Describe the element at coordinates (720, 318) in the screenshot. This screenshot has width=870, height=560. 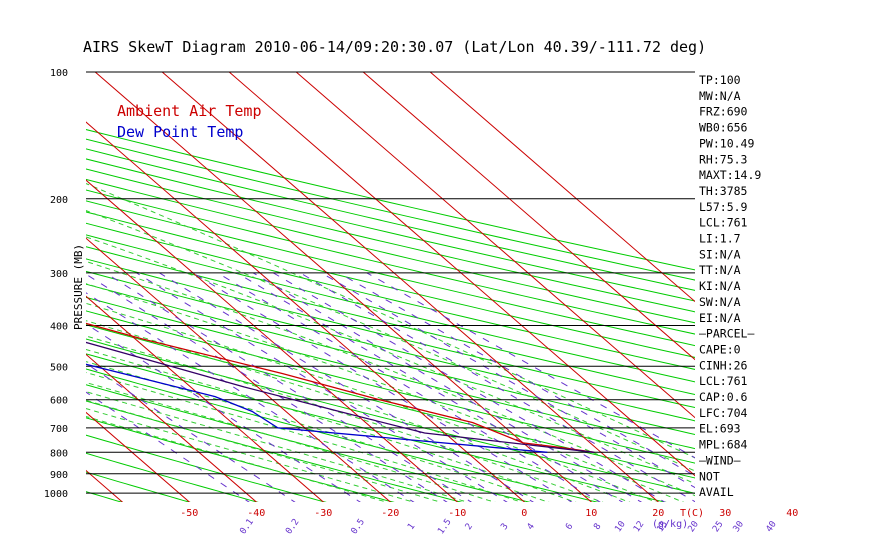
I see `index-label: EI:N/A` at that location.